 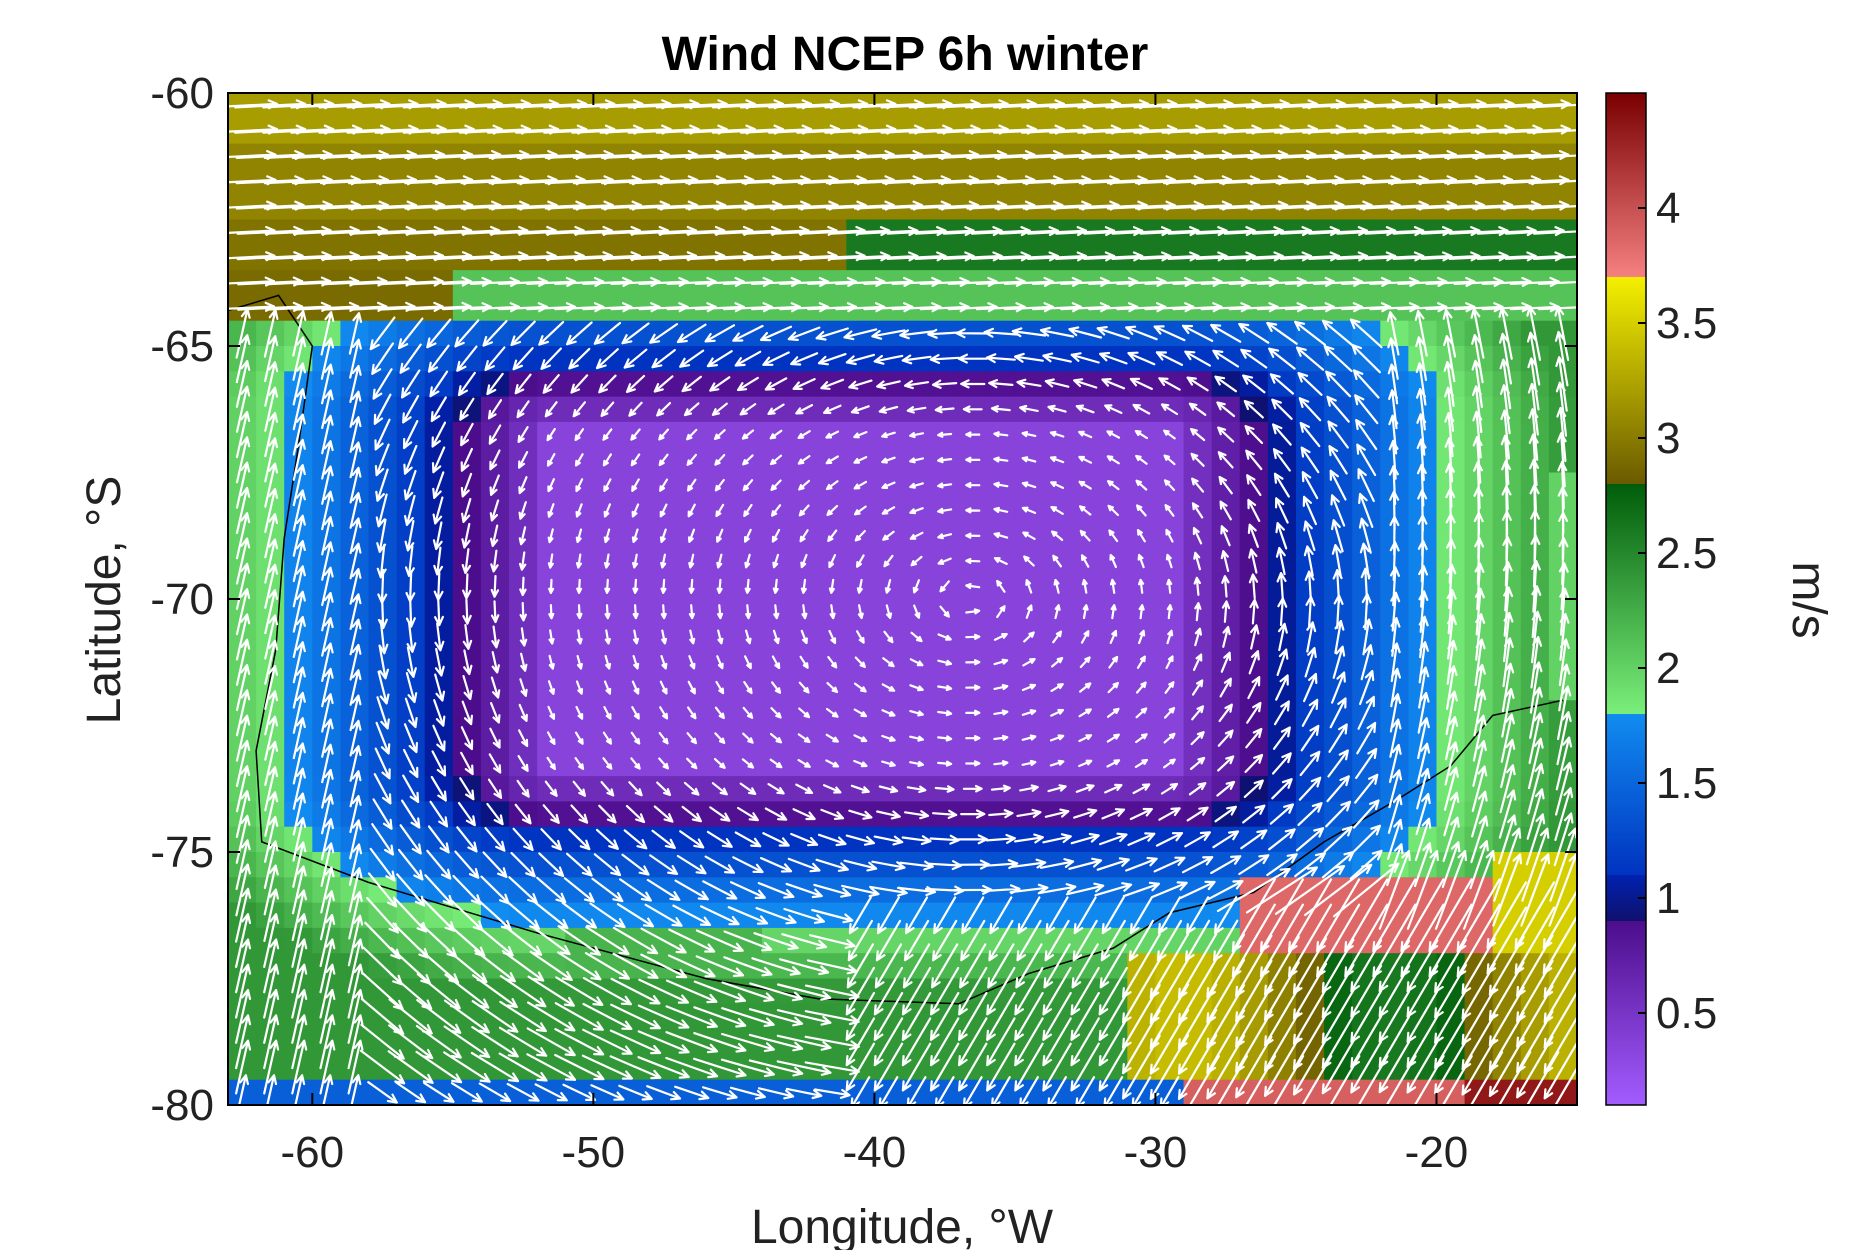 What do you see at coordinates (1668, 898) in the screenshot?
I see `colorbar-tick-label: 1` at bounding box center [1668, 898].